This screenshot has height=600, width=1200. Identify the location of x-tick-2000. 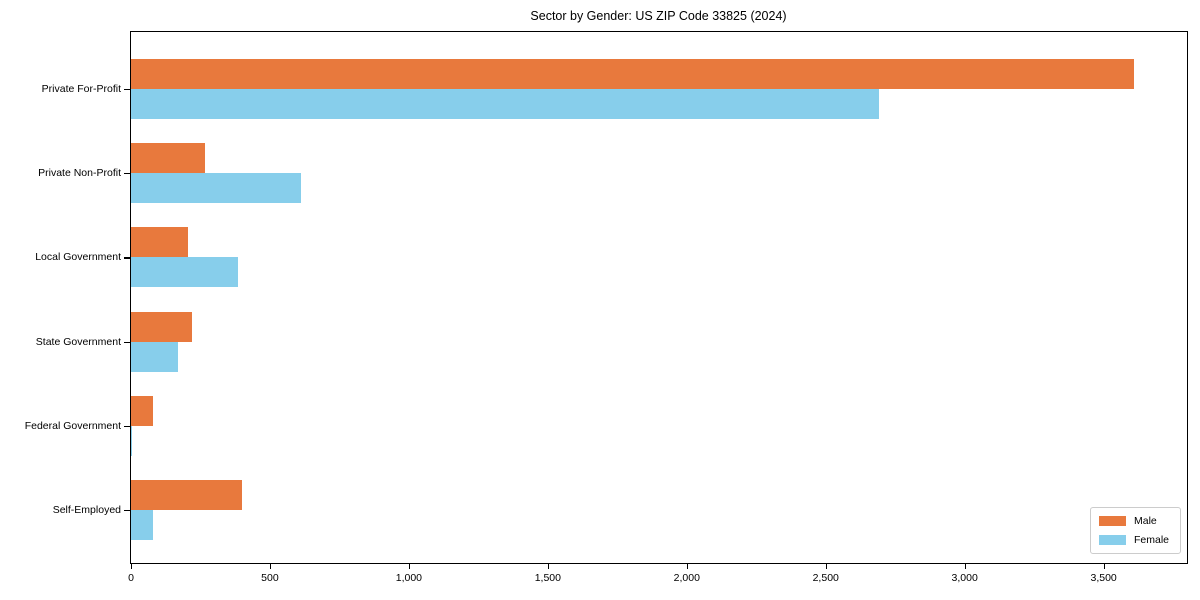
(687, 566).